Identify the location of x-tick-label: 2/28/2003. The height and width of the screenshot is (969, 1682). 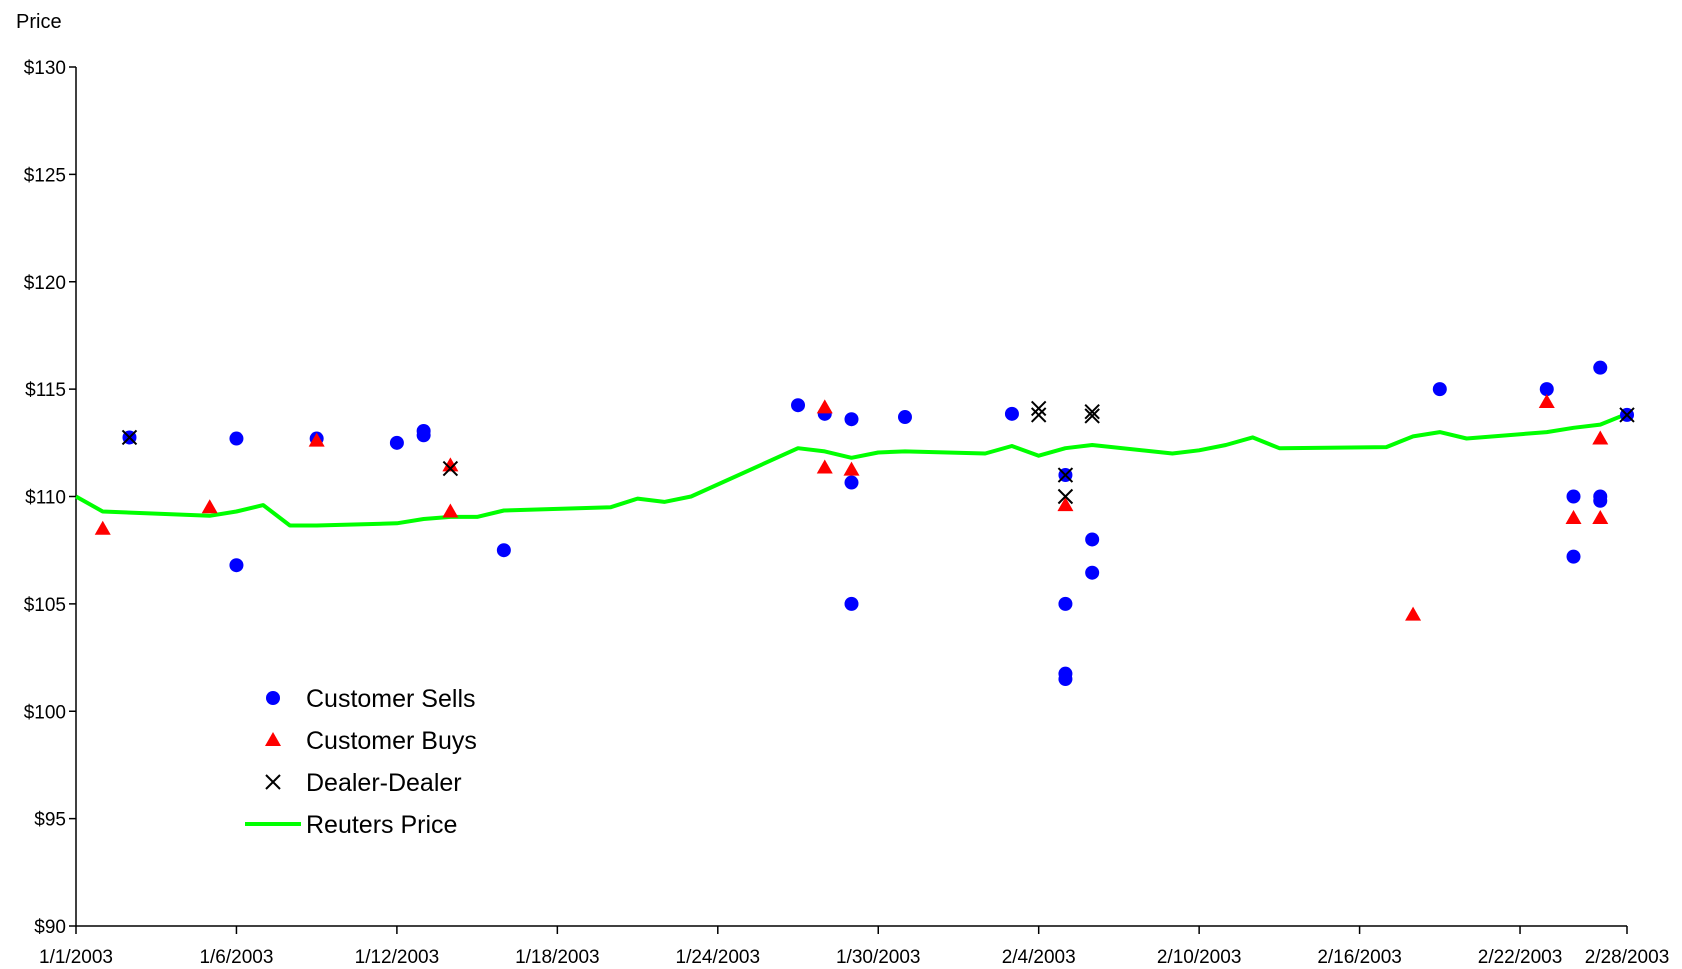
(1627, 957).